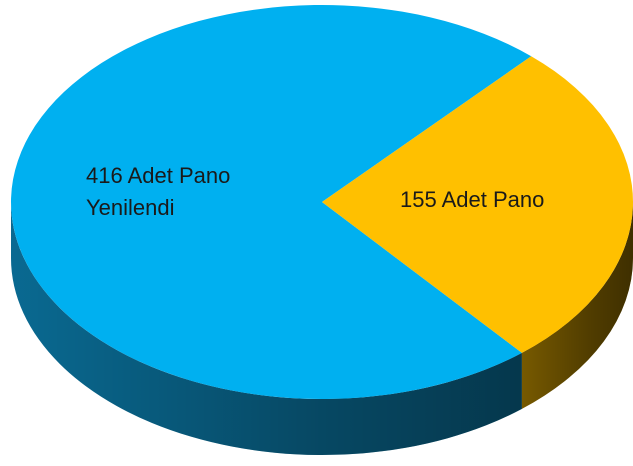  I want to click on data-label: 416 Adet Pano Yenilendi, so click(158, 191).